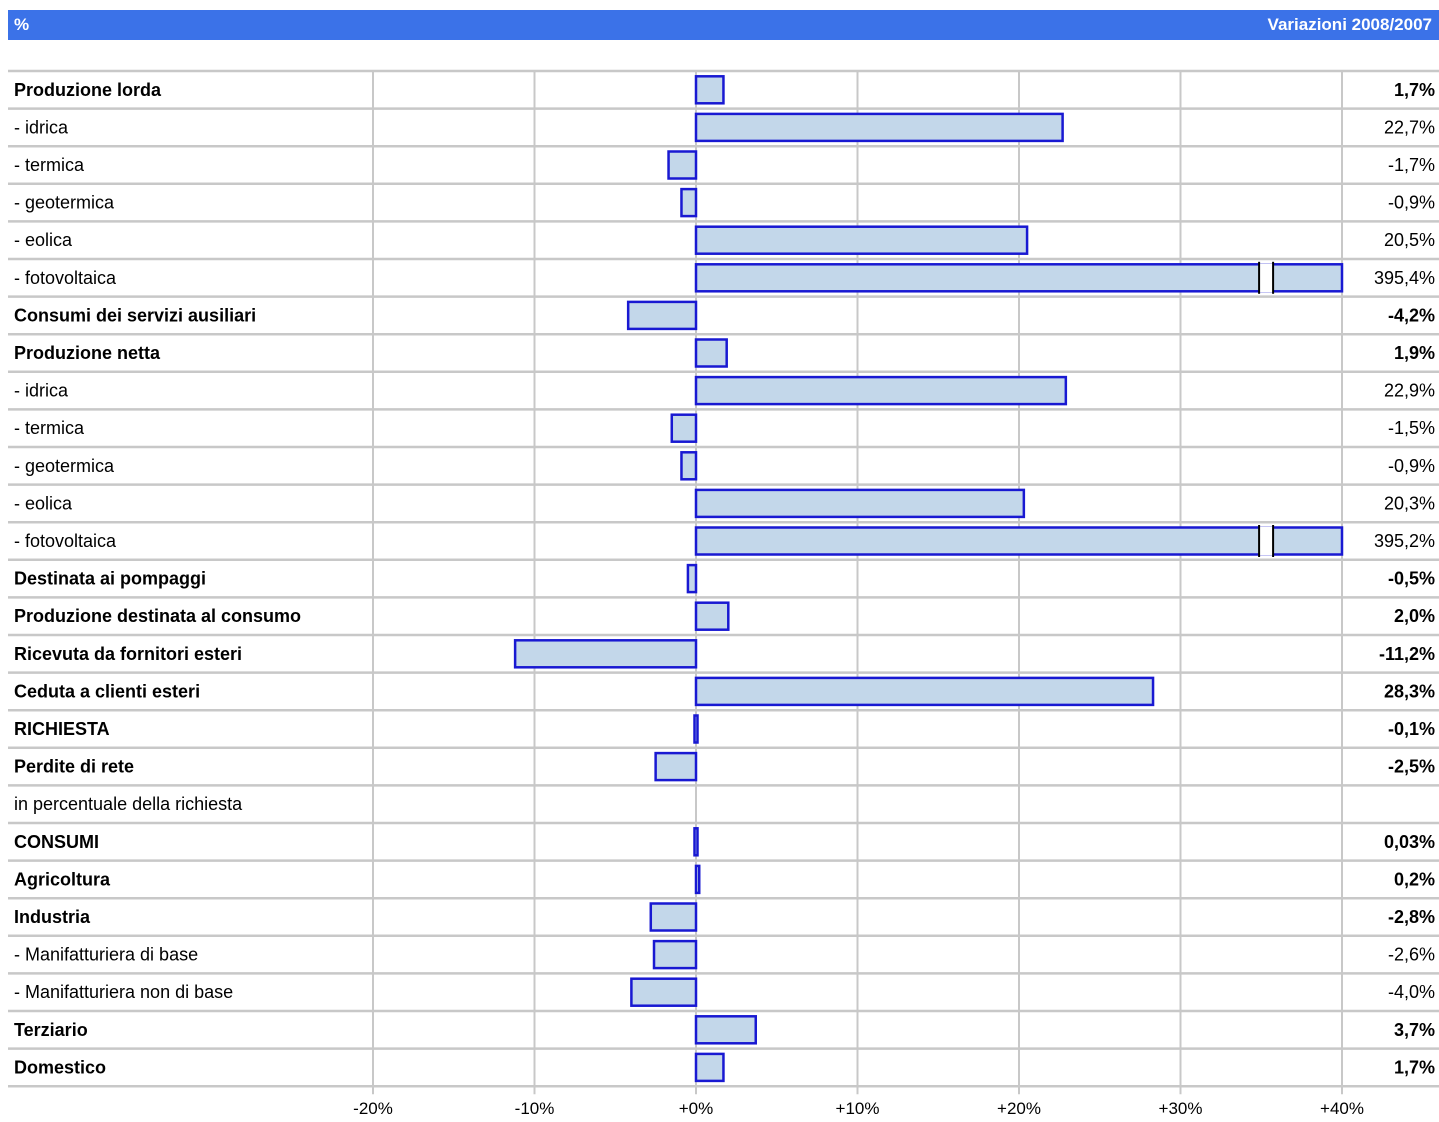 The width and height of the screenshot is (1439, 1122). Describe the element at coordinates (1411, 165) in the screenshot. I see `row-value: -1,7%` at that location.